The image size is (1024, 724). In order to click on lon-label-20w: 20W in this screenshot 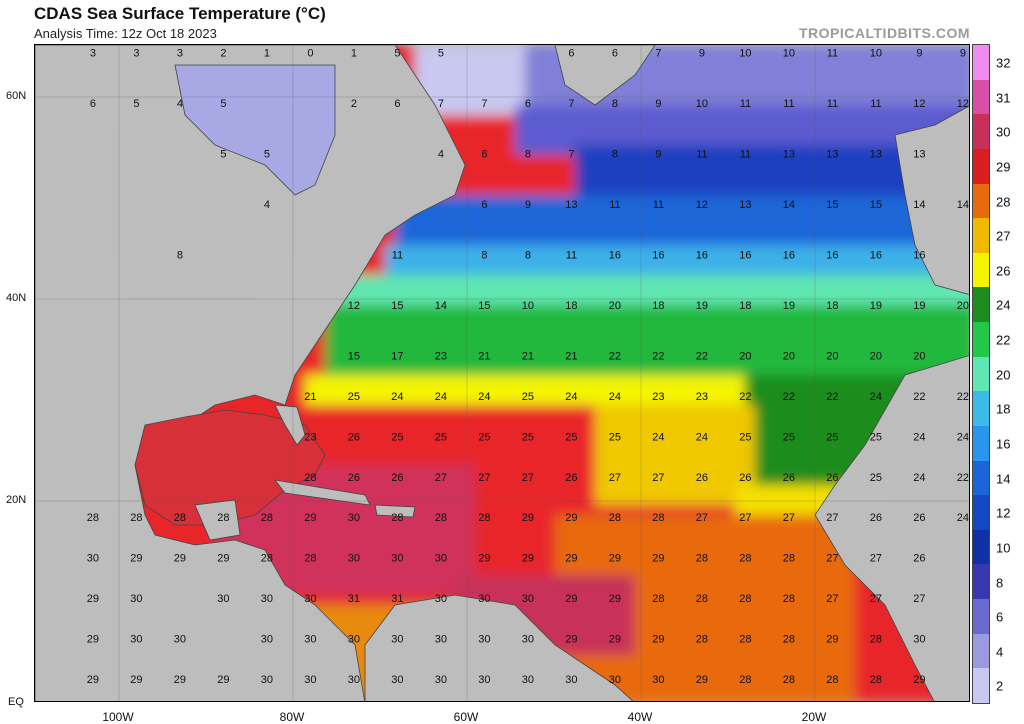, I will do `click(814, 717)`.